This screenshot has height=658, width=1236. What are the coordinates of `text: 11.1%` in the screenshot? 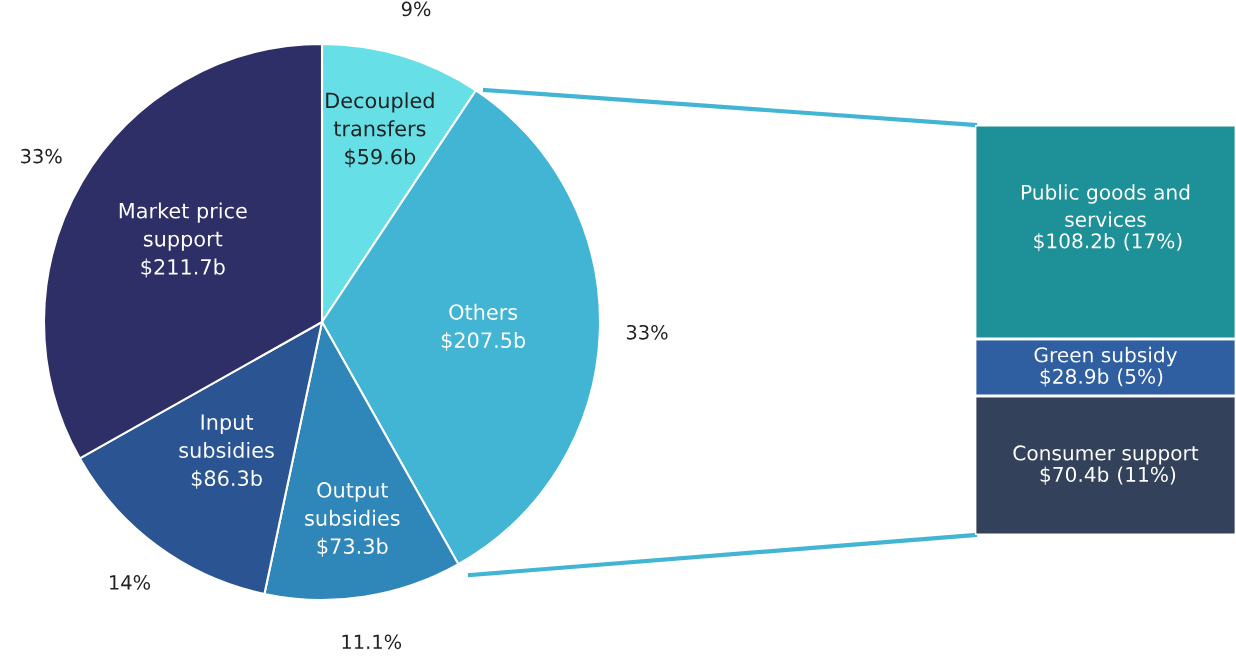 It's located at (372, 642).